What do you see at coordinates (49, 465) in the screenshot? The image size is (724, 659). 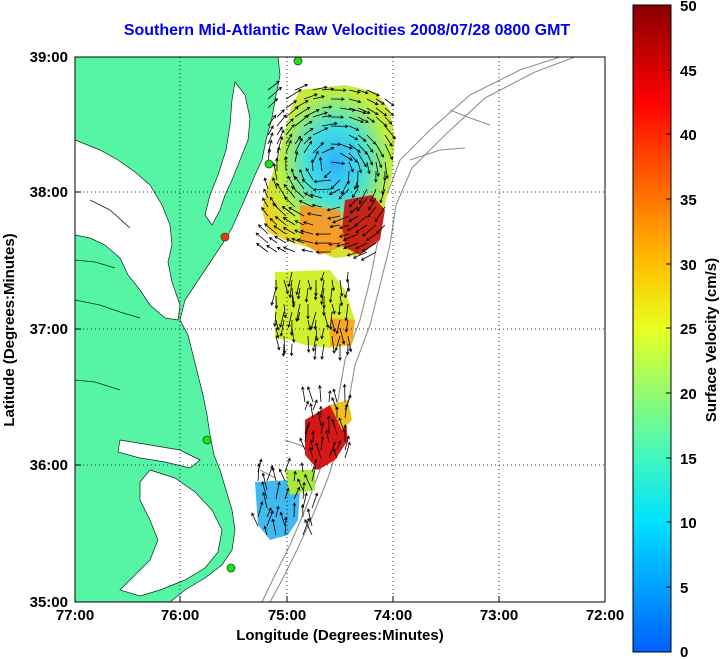 I see `y-tick-label: 36:00` at bounding box center [49, 465].